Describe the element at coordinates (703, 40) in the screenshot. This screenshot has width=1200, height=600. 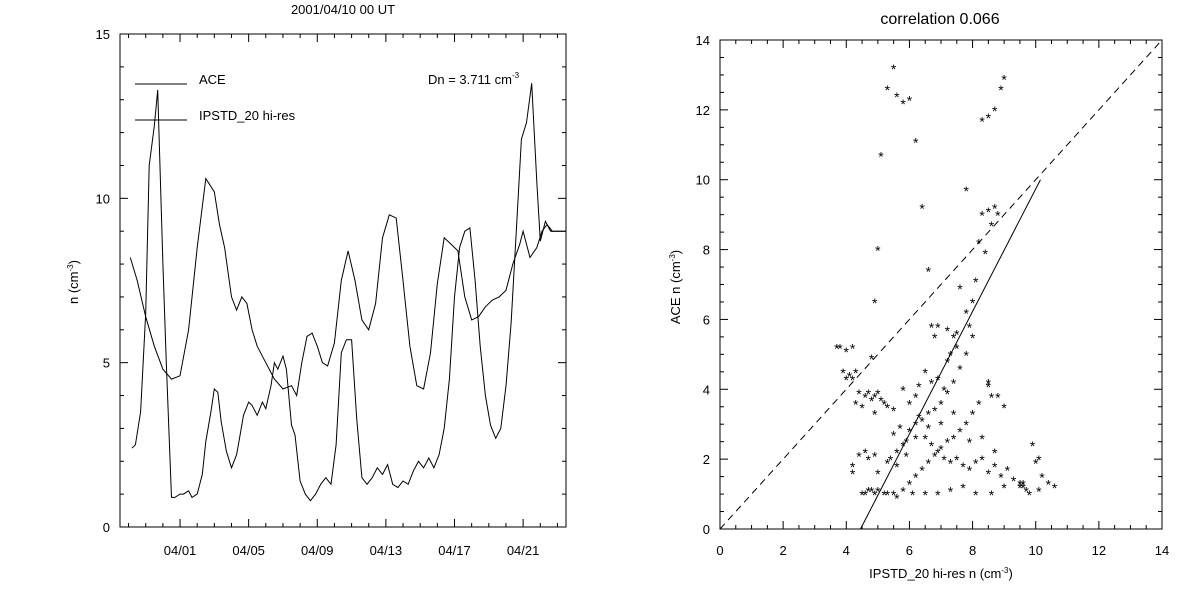
I see `right-y-tick-label: 14` at that location.